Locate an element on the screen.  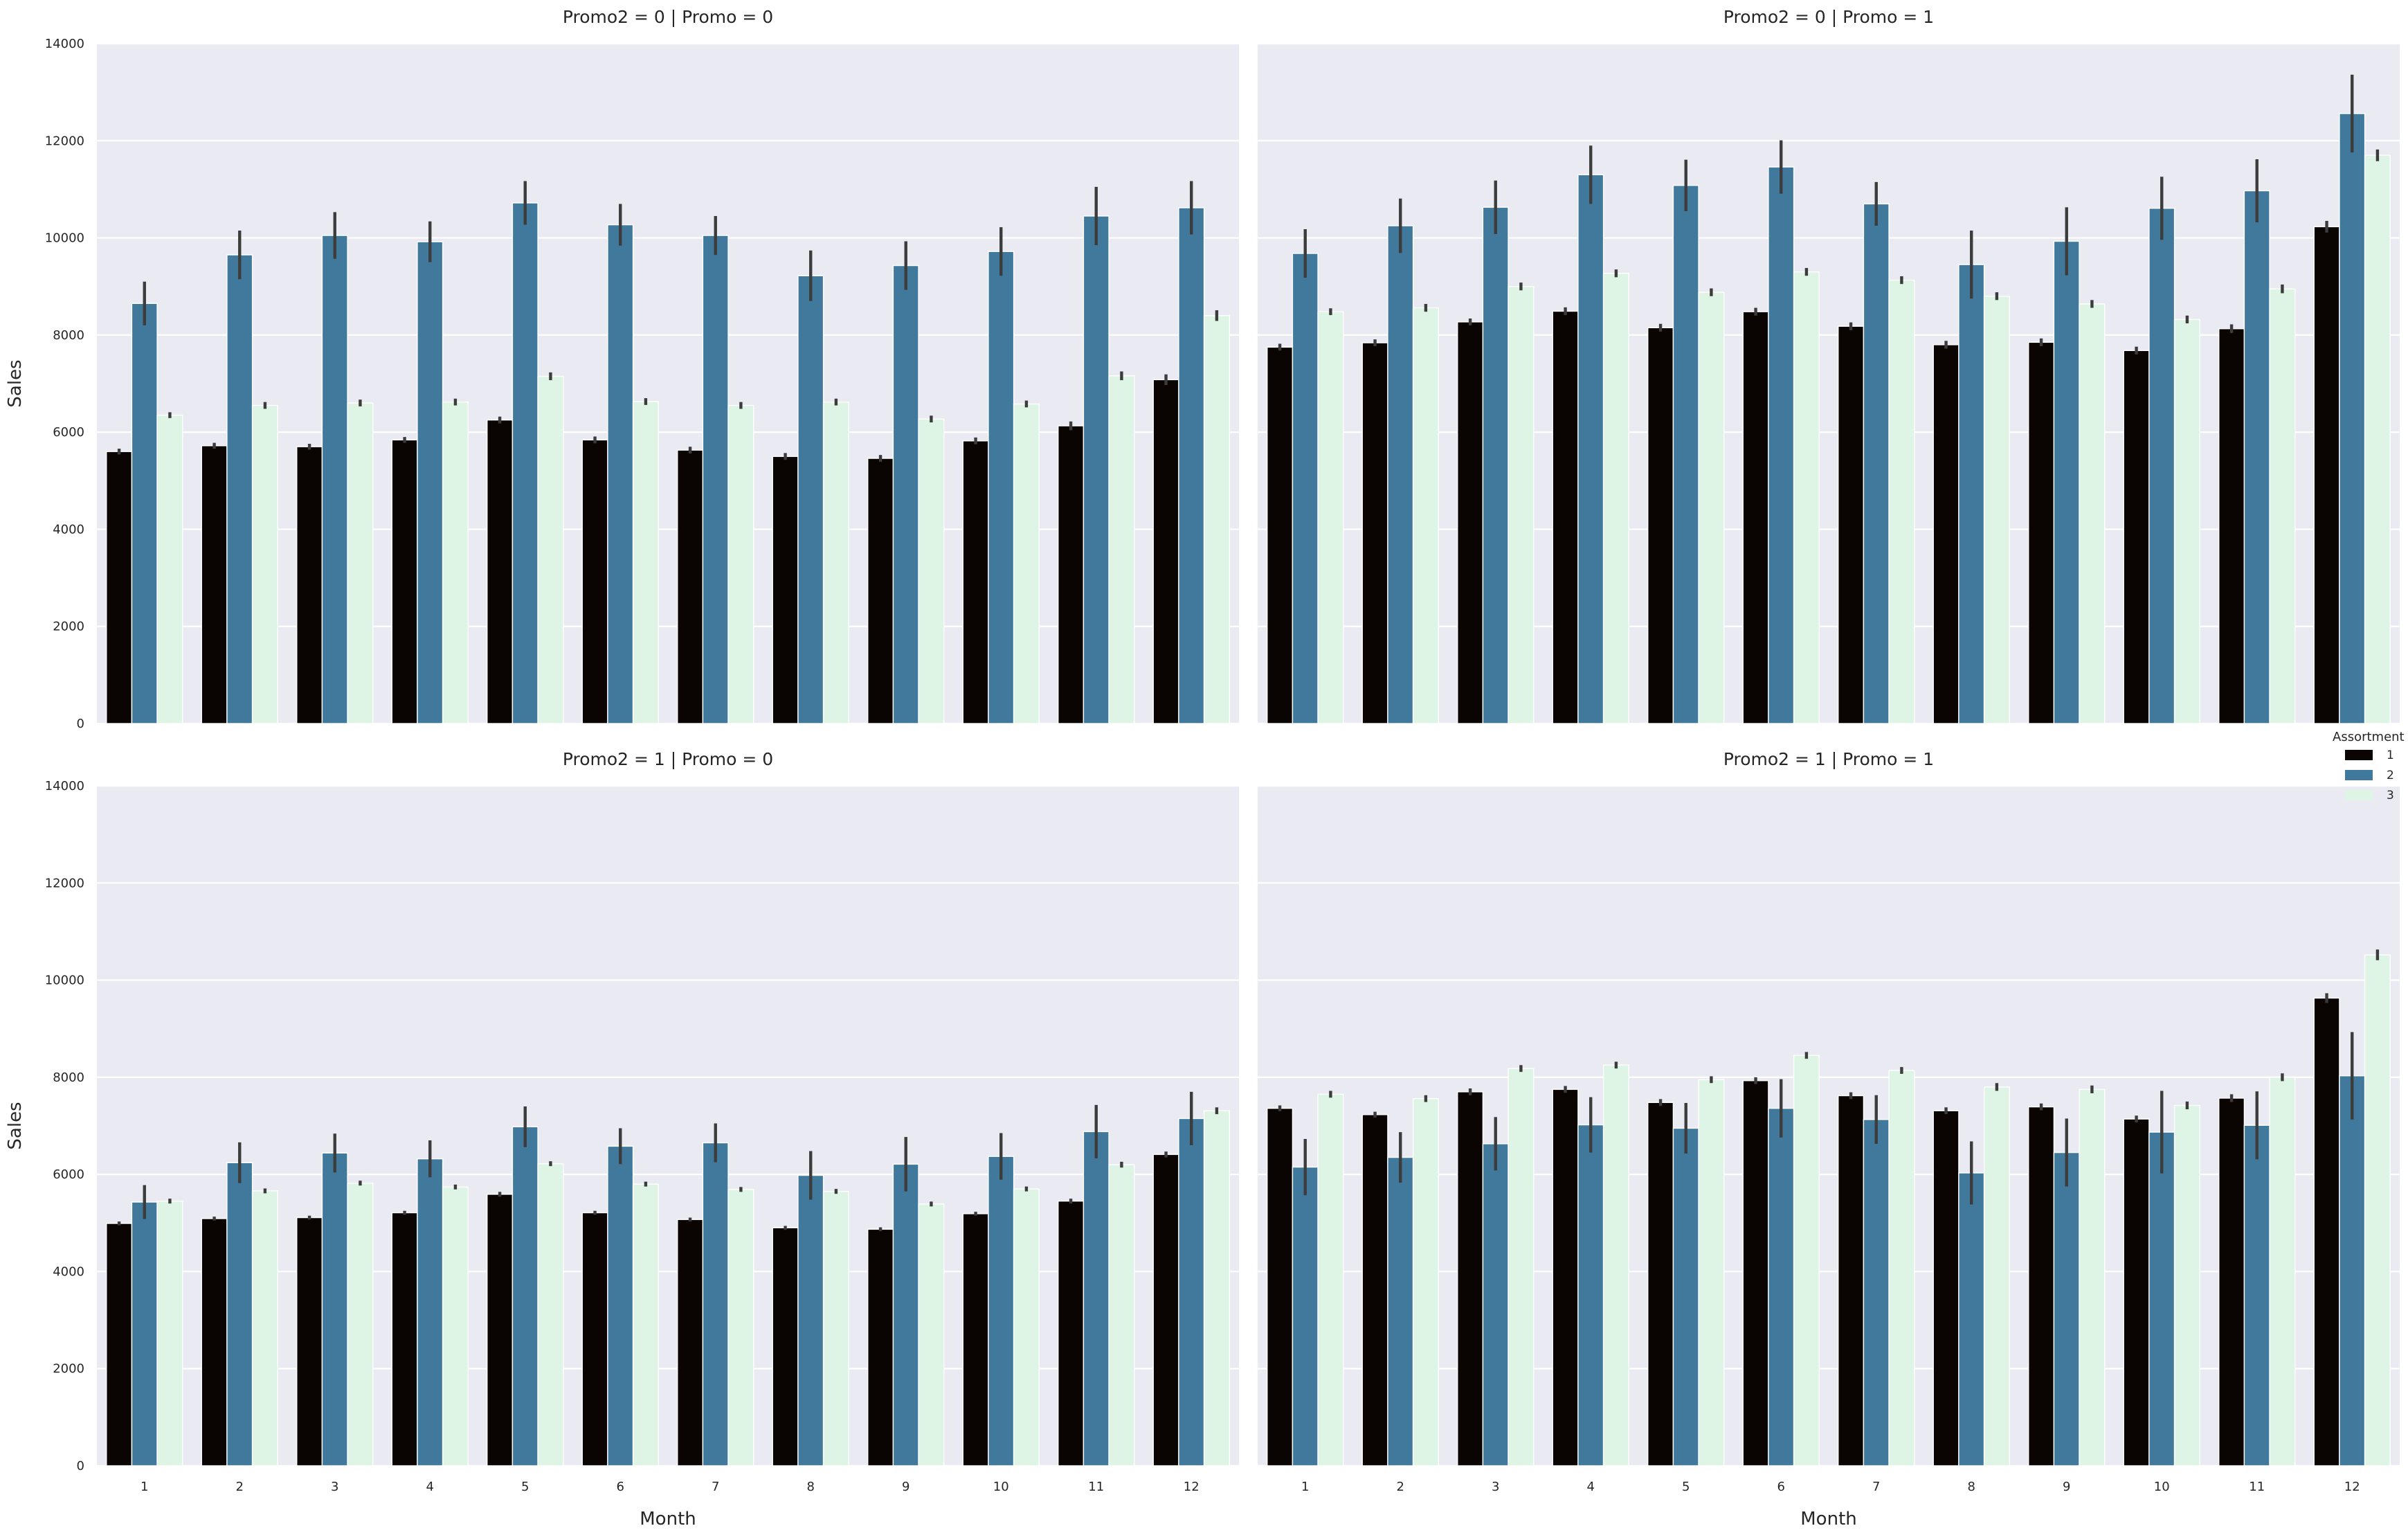
x-tick-label: 1 is located at coordinates (144, 1487).